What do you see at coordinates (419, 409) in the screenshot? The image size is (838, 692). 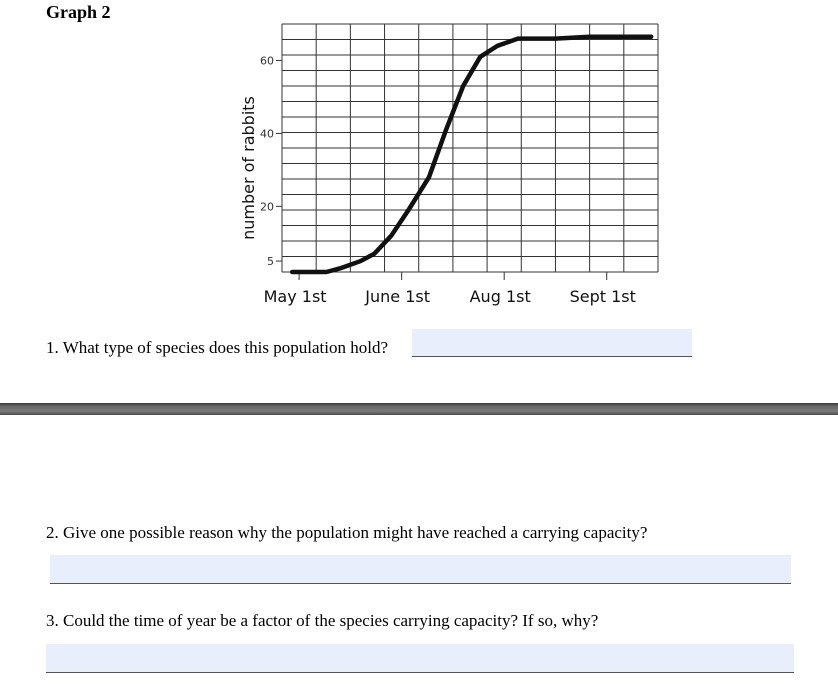 I see `page-divider` at bounding box center [419, 409].